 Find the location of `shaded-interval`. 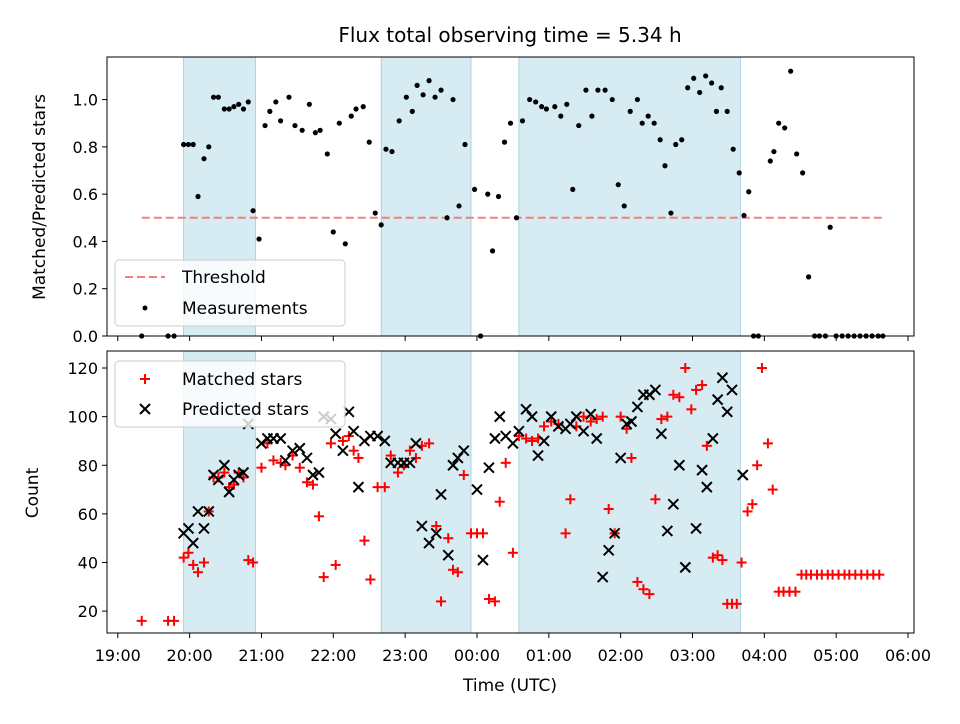

shaded-interval is located at coordinates (426, 492).